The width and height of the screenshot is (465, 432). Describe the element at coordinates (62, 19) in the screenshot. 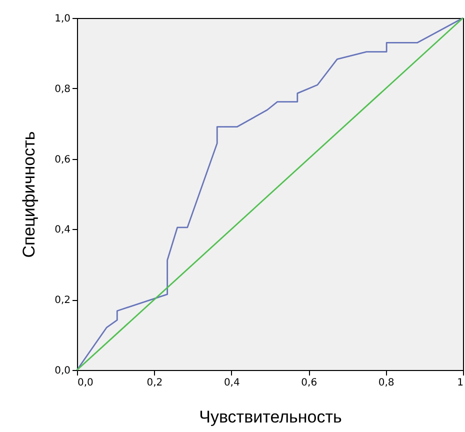

I see `y-tick-label: 1,0` at that location.